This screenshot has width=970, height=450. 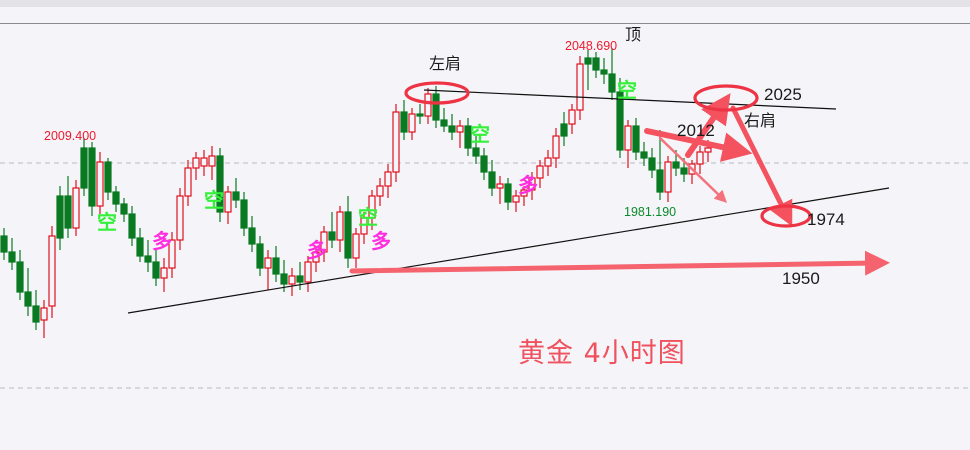 I want to click on level-2025-label: 2025, so click(x=783, y=94).